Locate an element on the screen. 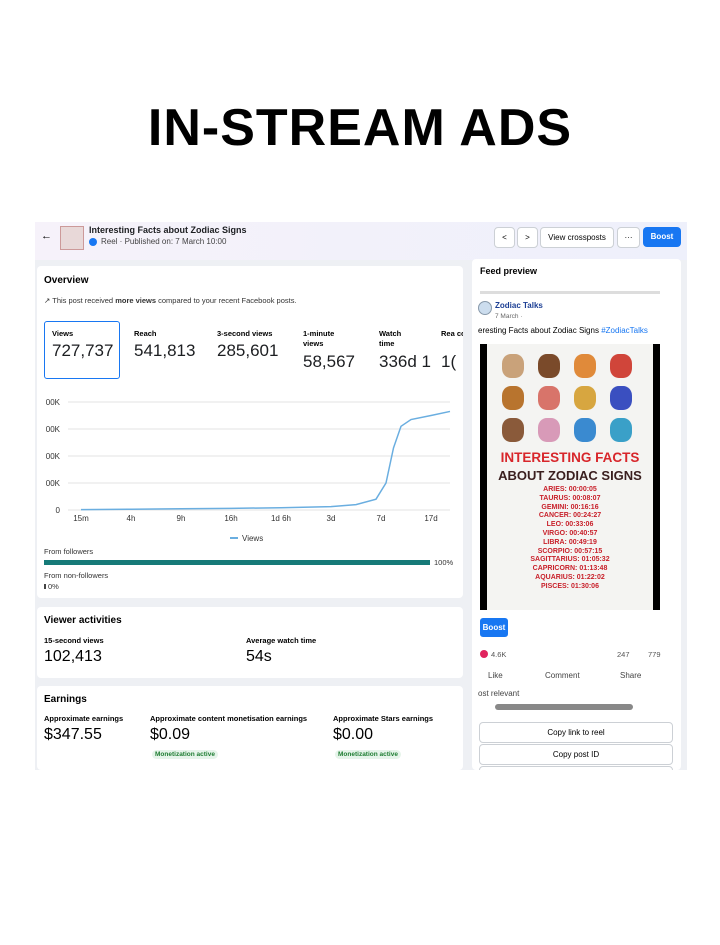 This screenshot has height=945, width=720. metric-value: 54s is located at coordinates (259, 656).